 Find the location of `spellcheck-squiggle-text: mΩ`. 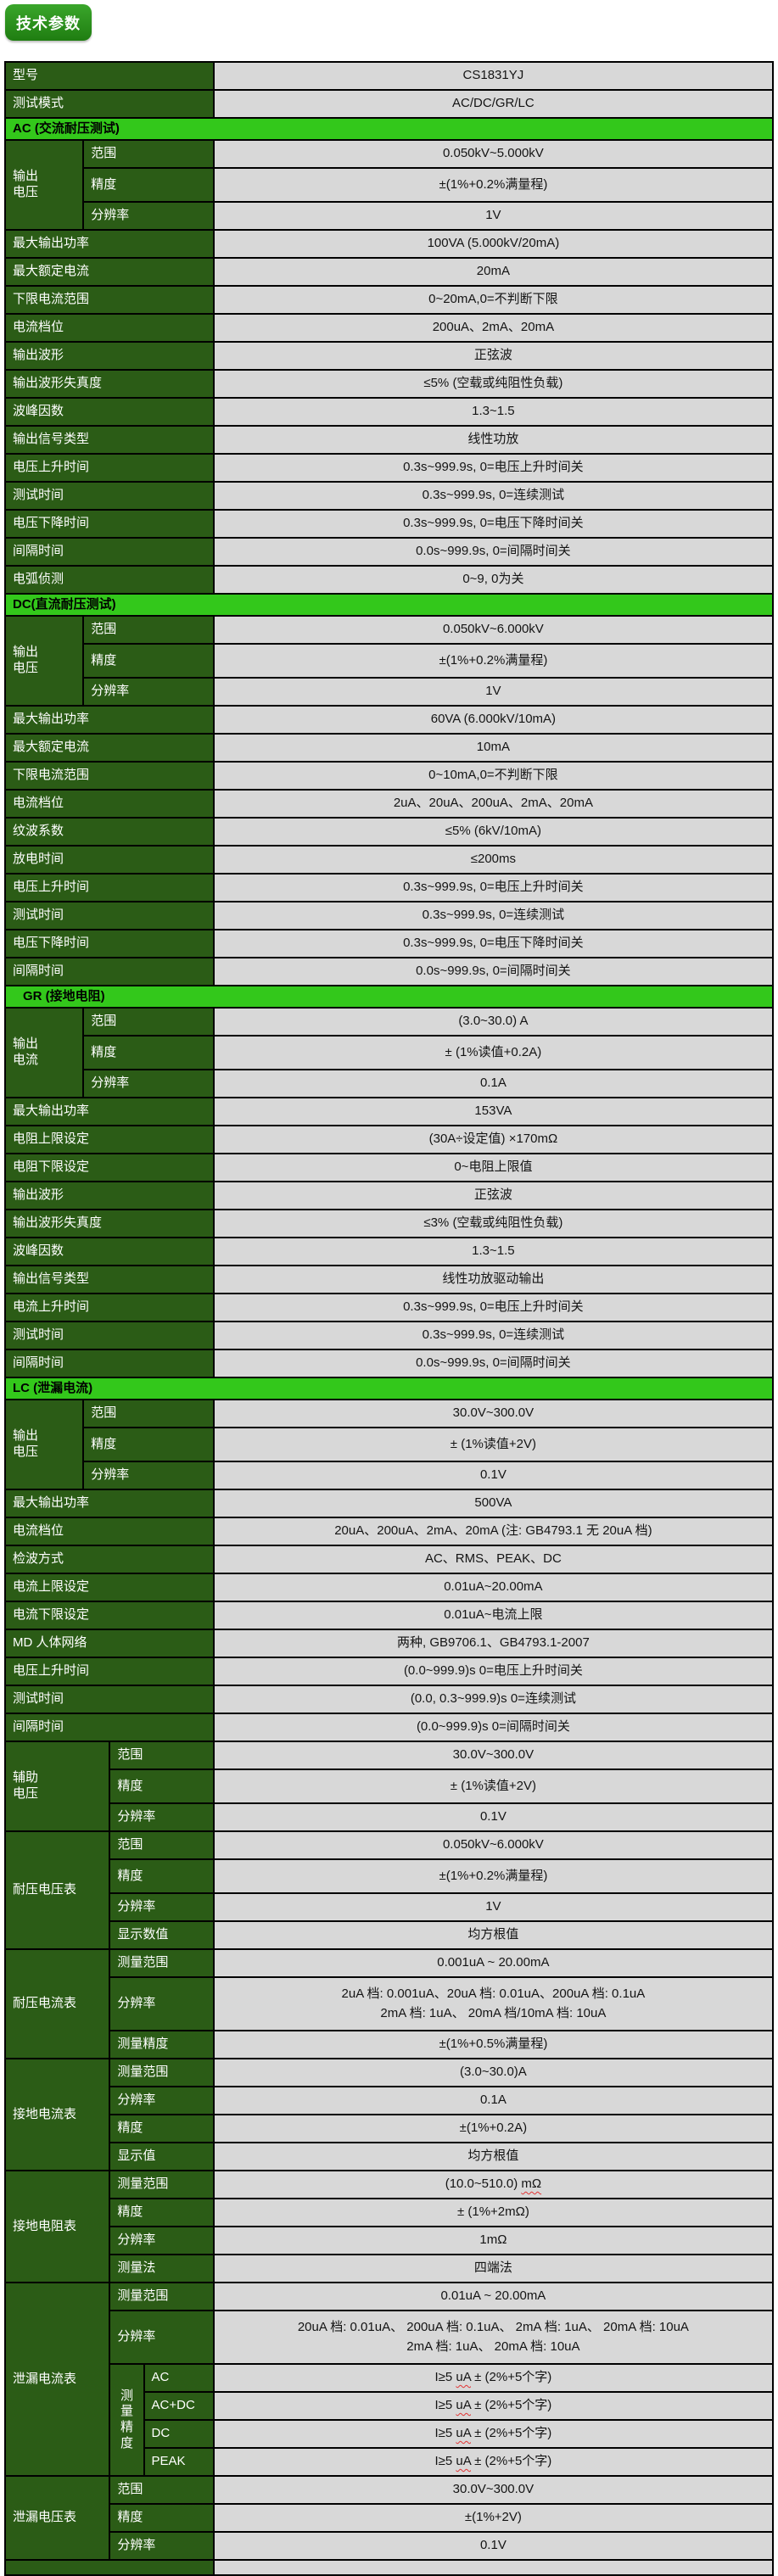

spellcheck-squiggle-text: mΩ is located at coordinates (531, 2184).